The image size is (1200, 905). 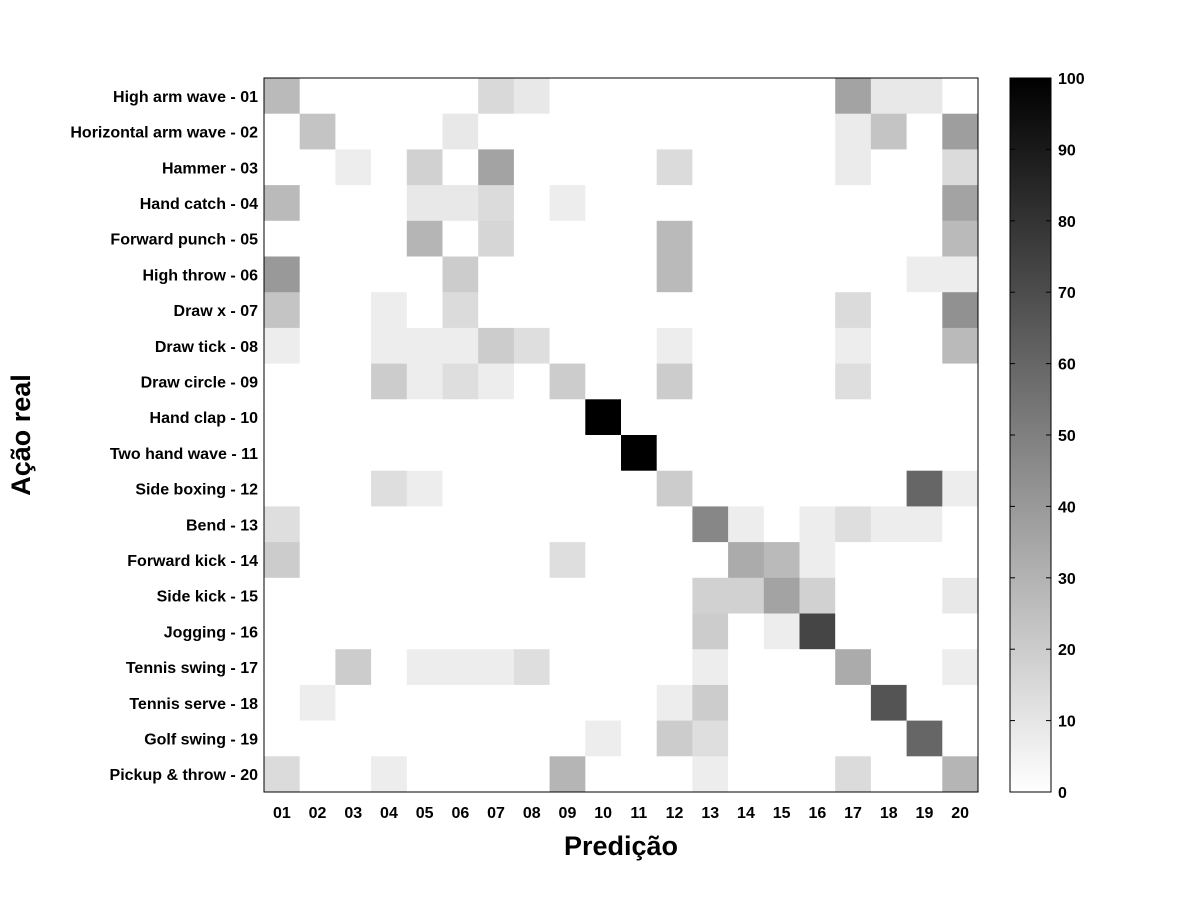 What do you see at coordinates (353, 813) in the screenshot?
I see `x-tick-label: 03` at bounding box center [353, 813].